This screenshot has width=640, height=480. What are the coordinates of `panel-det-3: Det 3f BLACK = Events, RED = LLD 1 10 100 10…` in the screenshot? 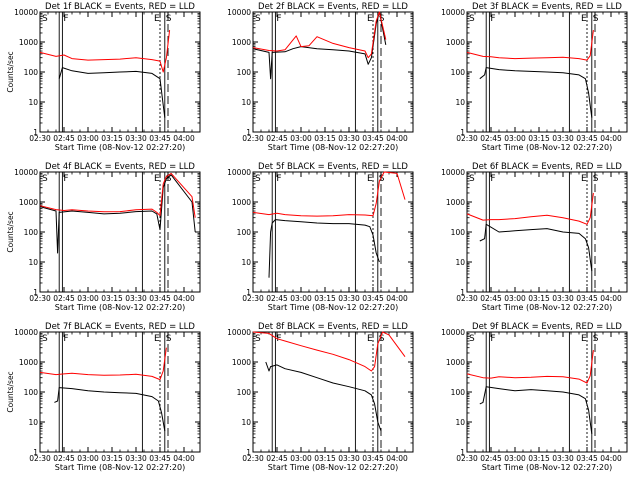 It's located at (534, 77).